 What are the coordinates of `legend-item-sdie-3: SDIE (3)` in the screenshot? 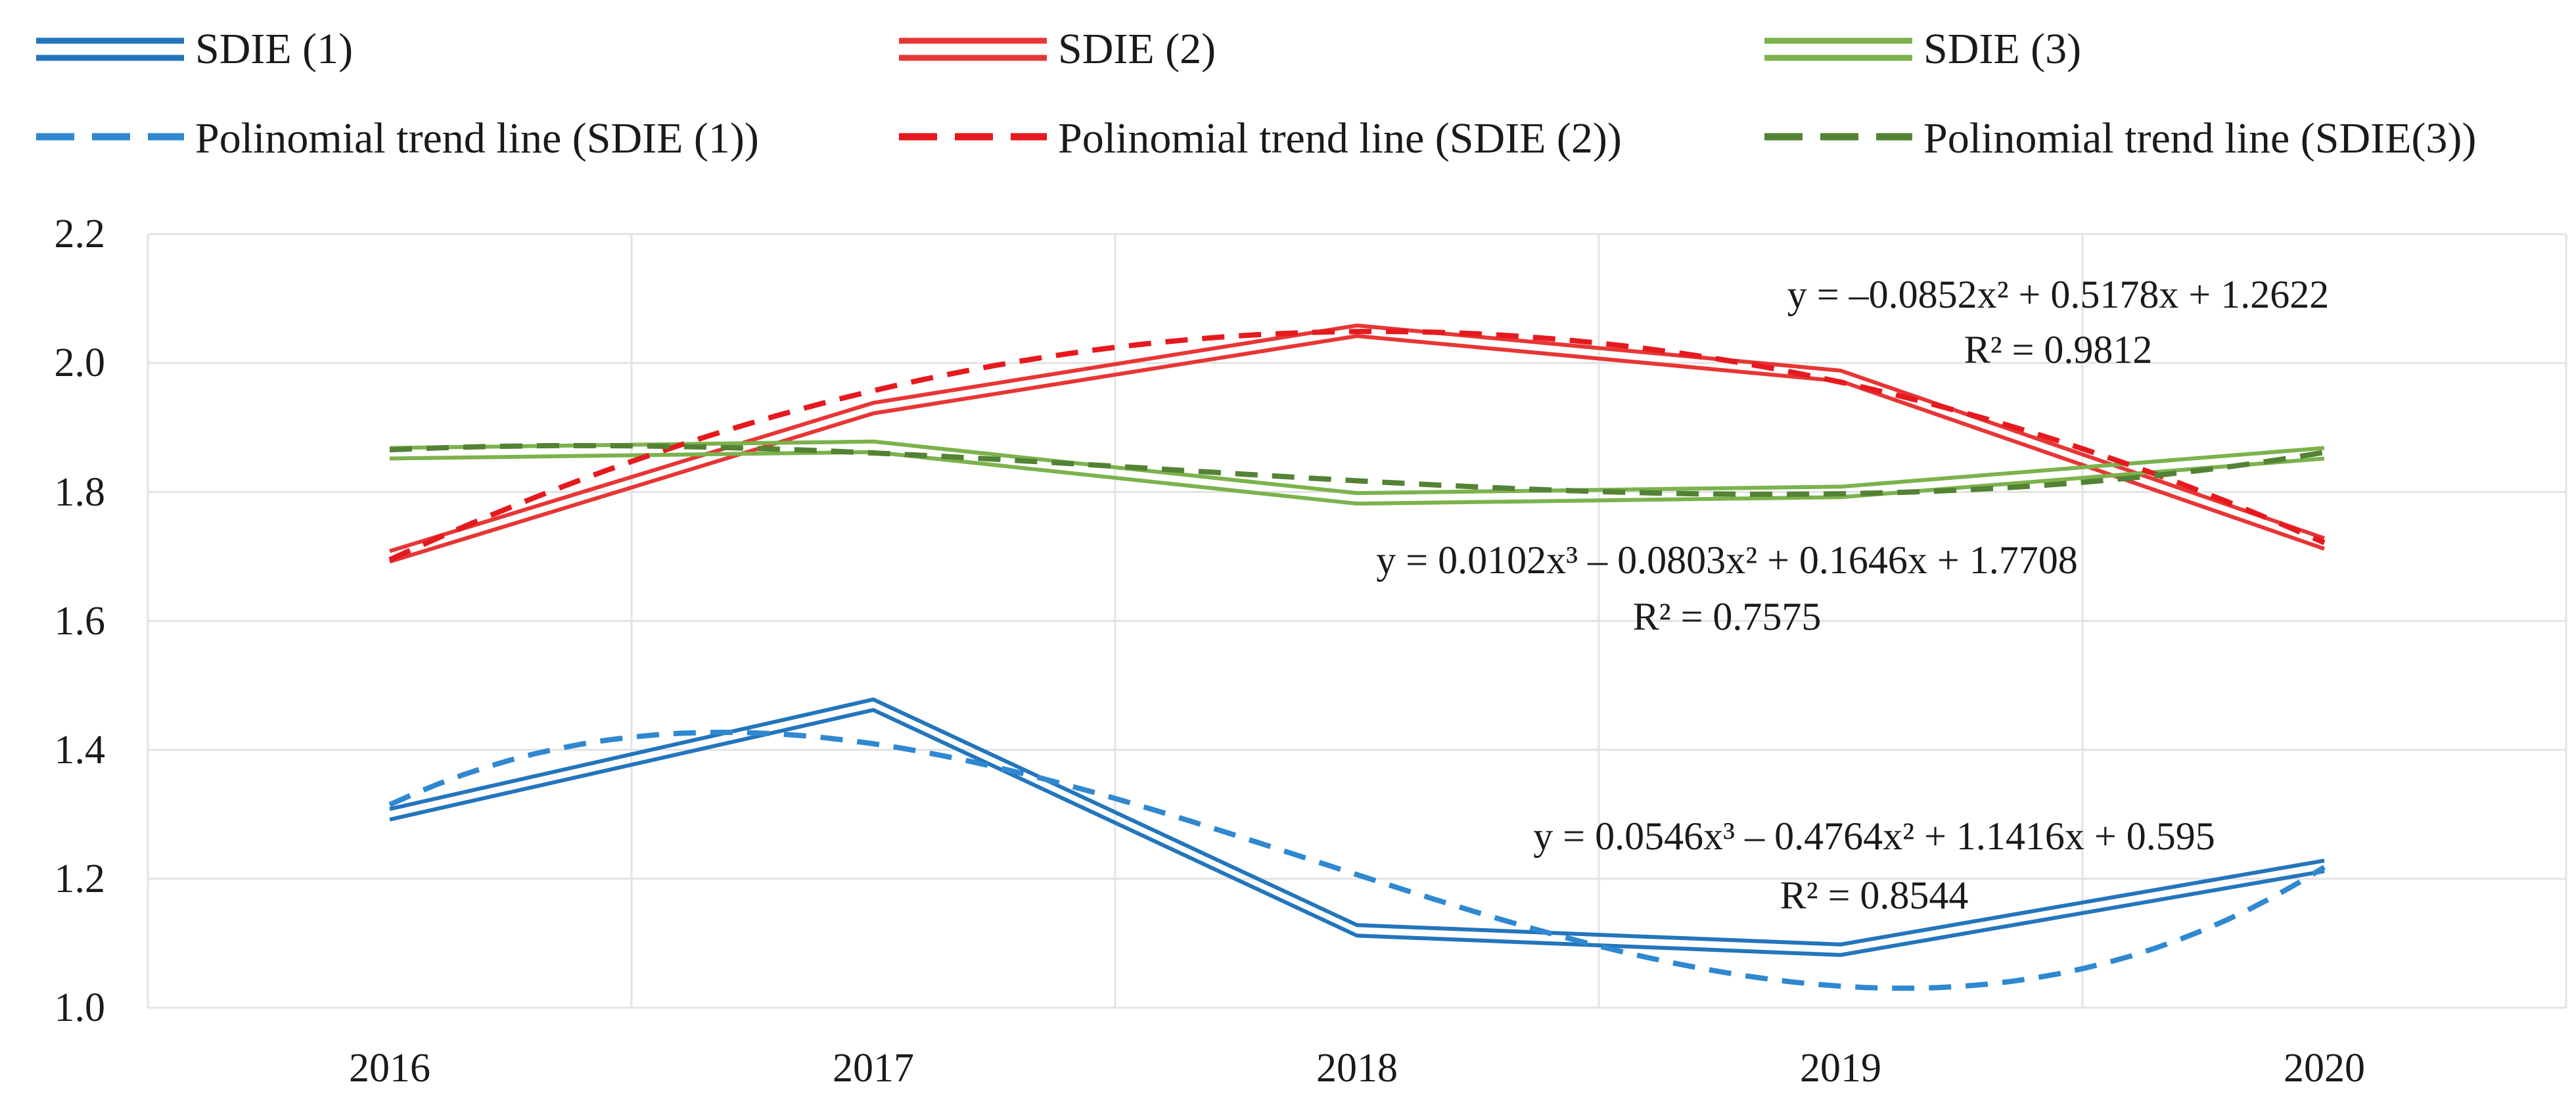 It's located at (1923, 49).